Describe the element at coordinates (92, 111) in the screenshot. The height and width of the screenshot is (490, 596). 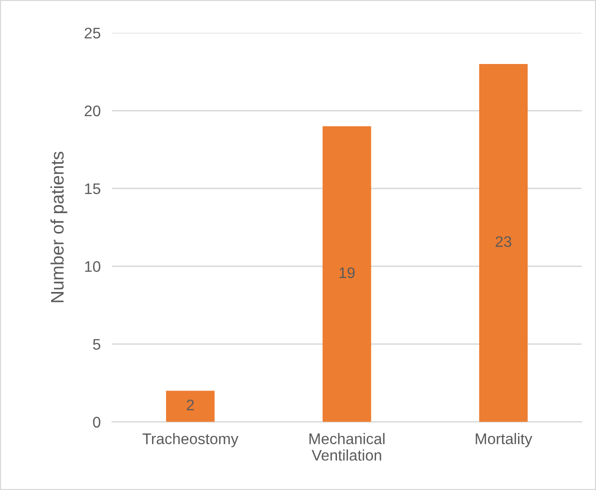
I see `y-tick-label: 20` at that location.